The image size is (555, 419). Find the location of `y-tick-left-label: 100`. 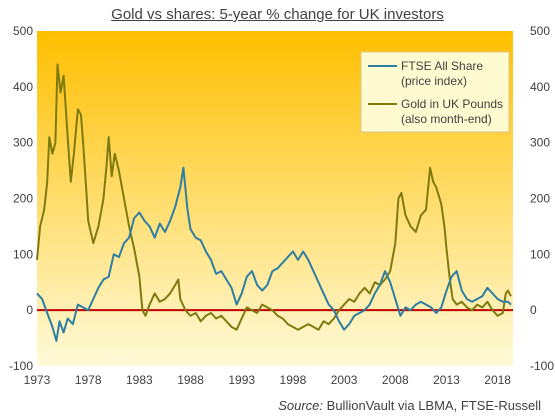

y-tick-left-label: 100 is located at coordinates (23, 254).